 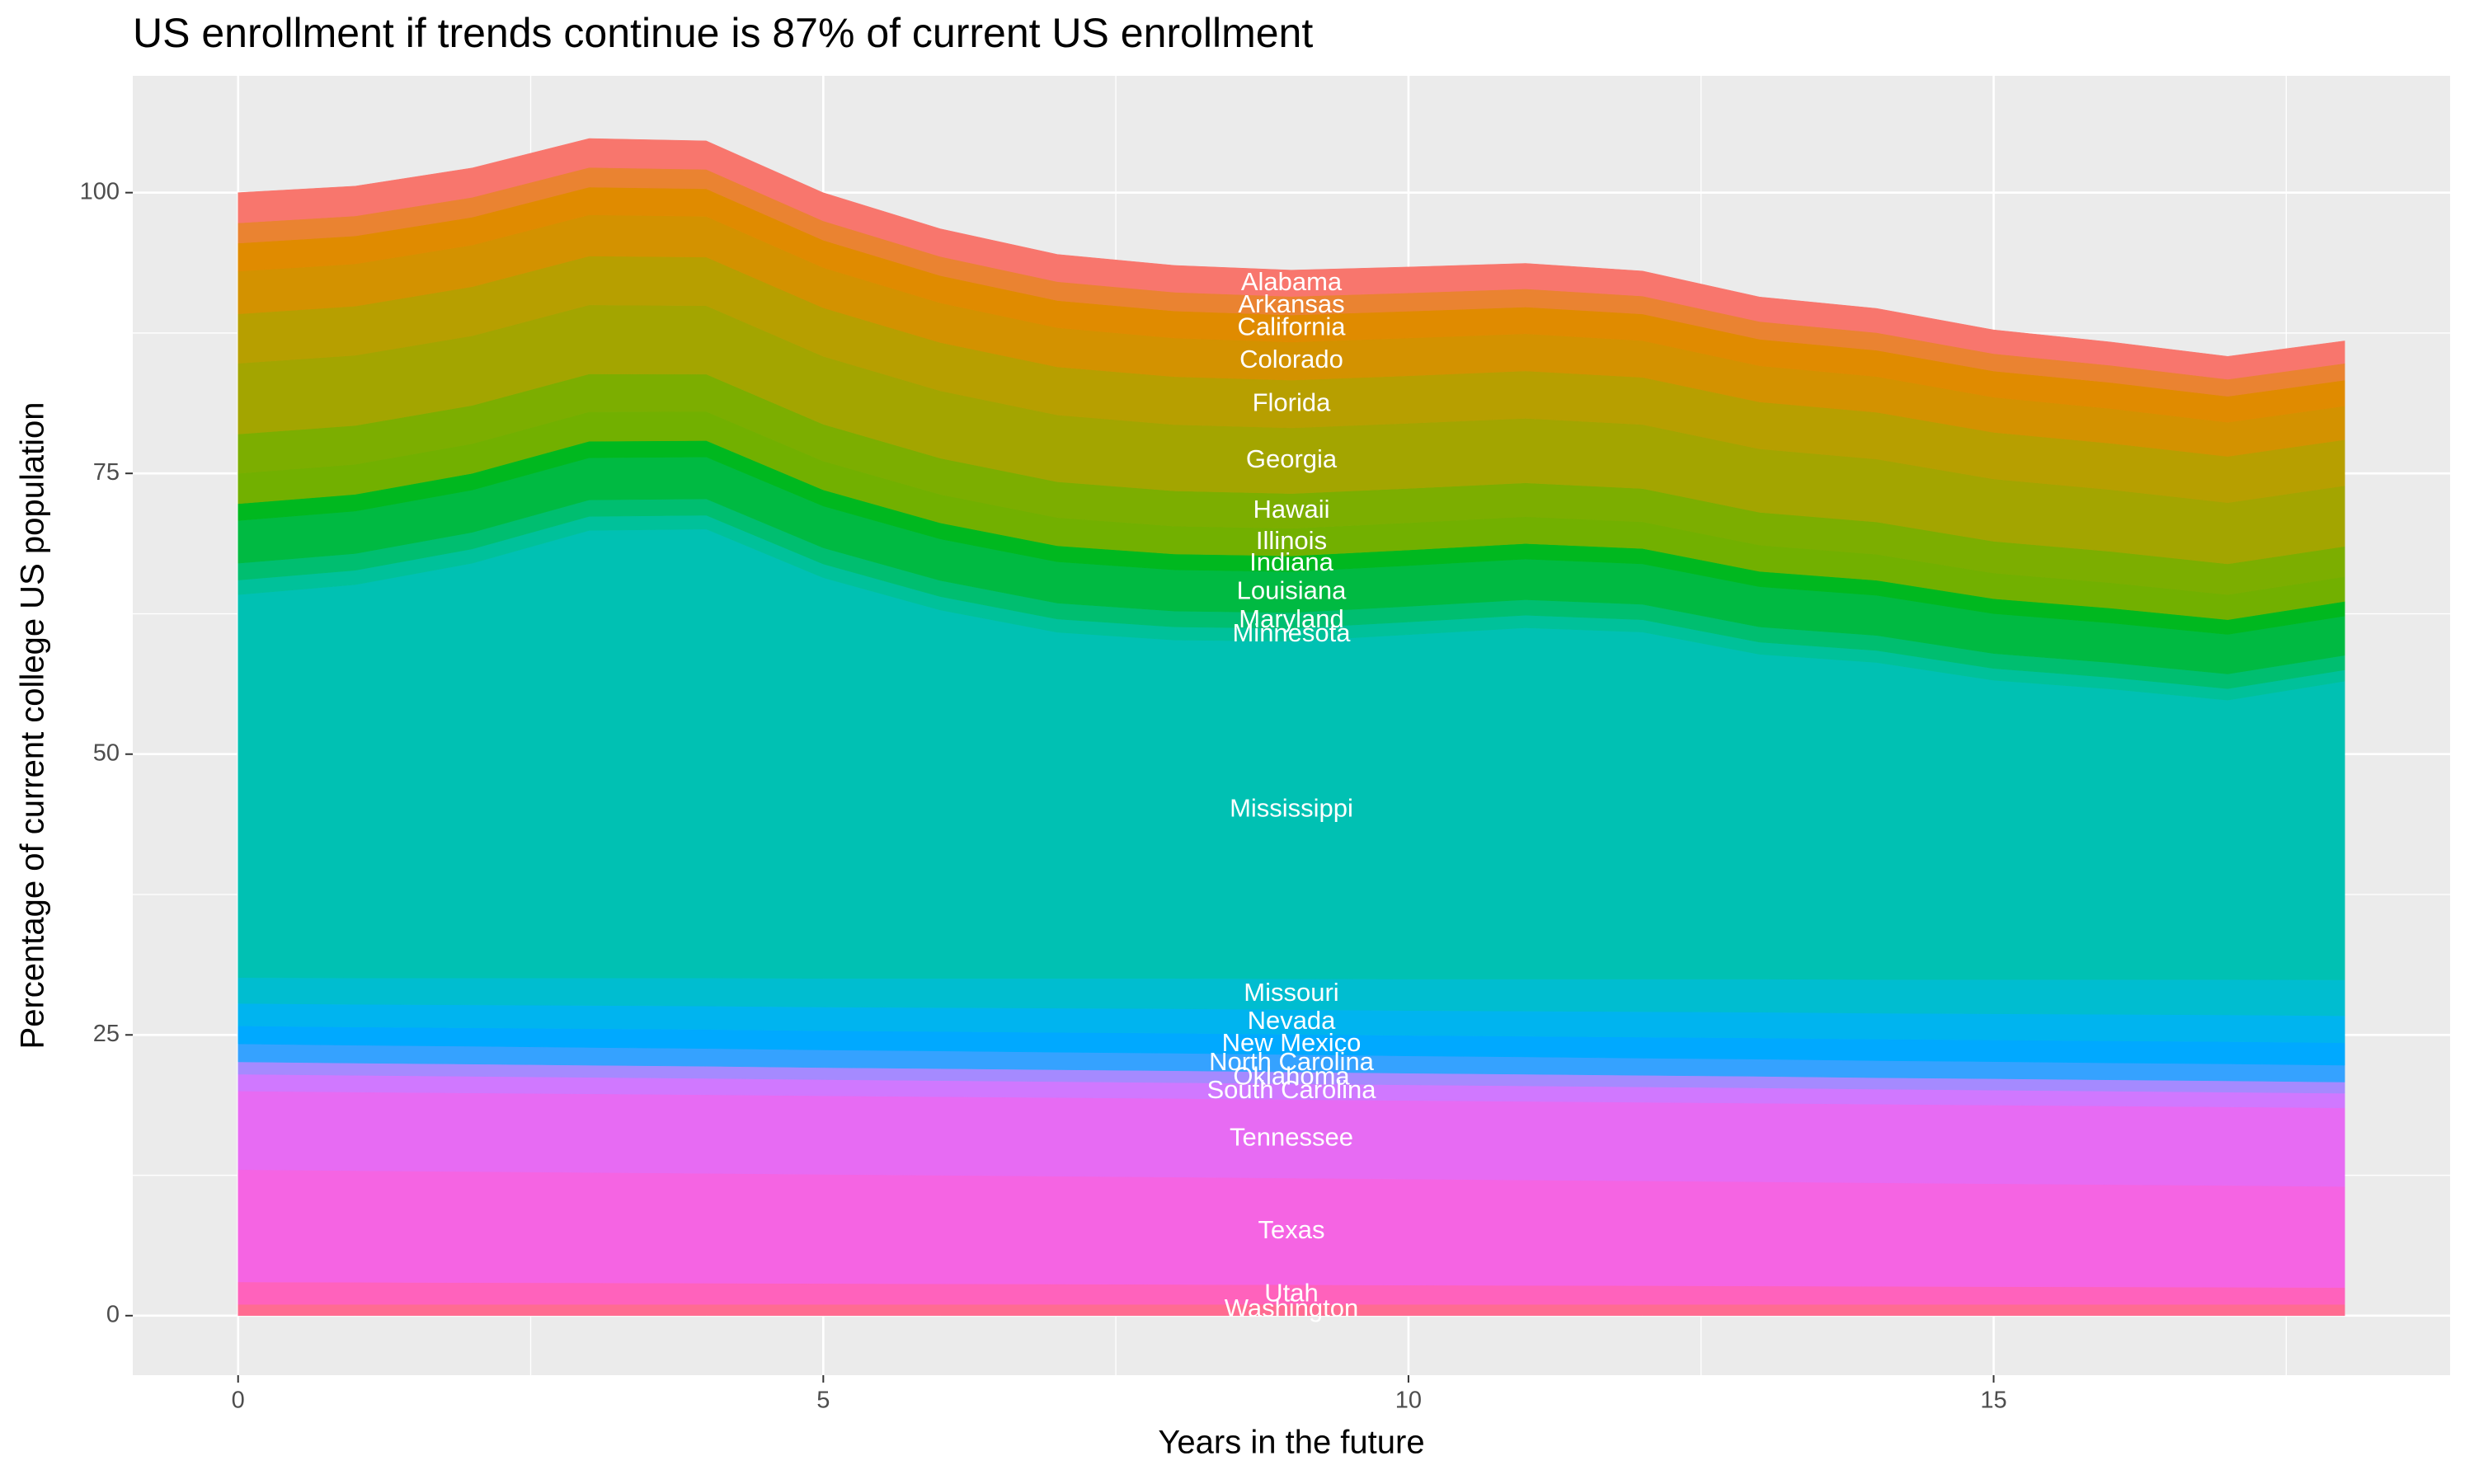 I want to click on x-tick-label: 10, so click(x=1408, y=1401).